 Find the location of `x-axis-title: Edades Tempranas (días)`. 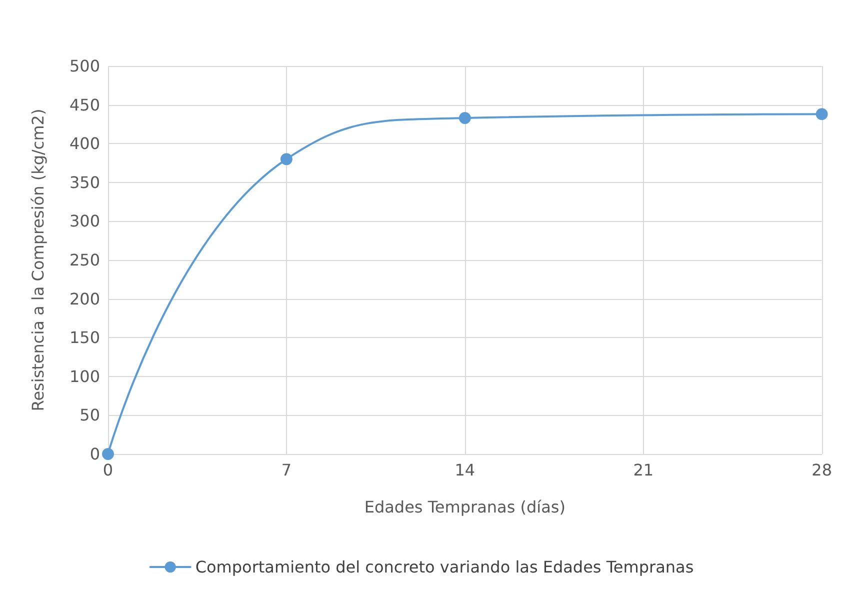

x-axis-title: Edades Tempranas (días) is located at coordinates (465, 507).